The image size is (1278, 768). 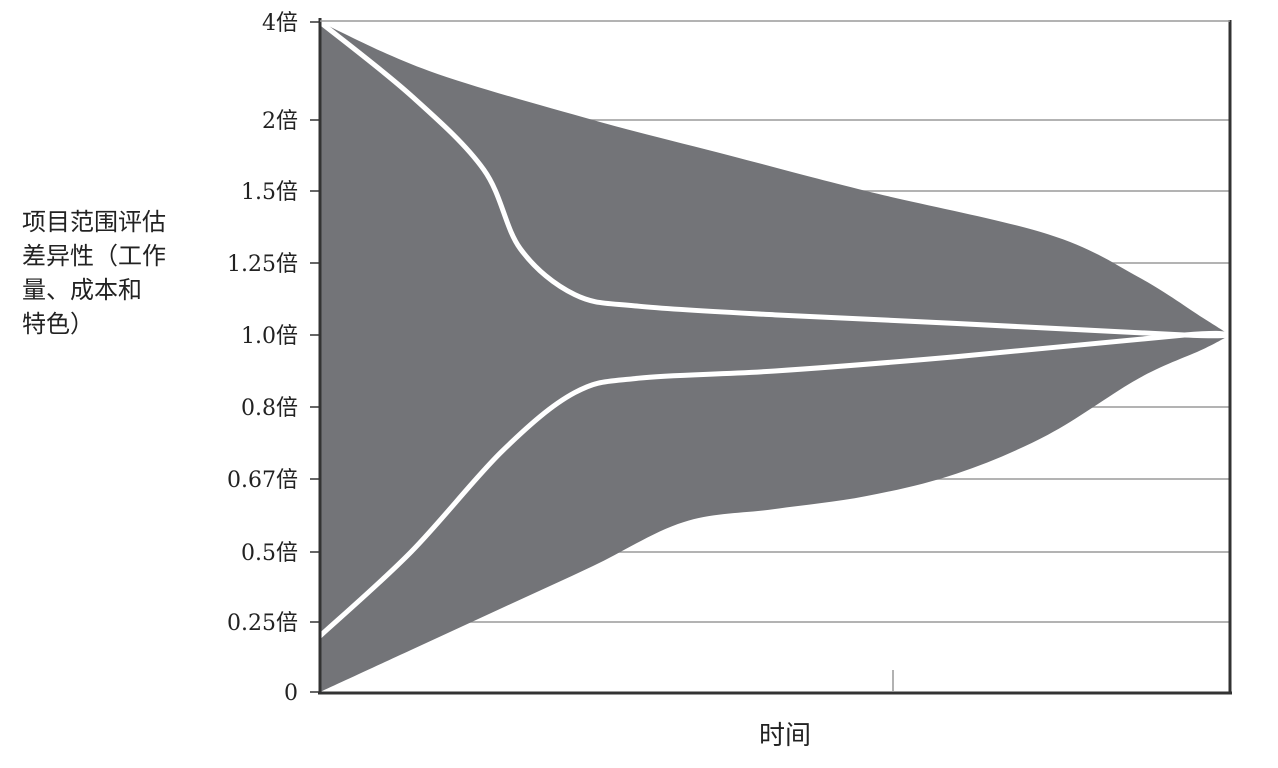 I want to click on y-tick-label: 0.8倍, so click(x=269, y=408).